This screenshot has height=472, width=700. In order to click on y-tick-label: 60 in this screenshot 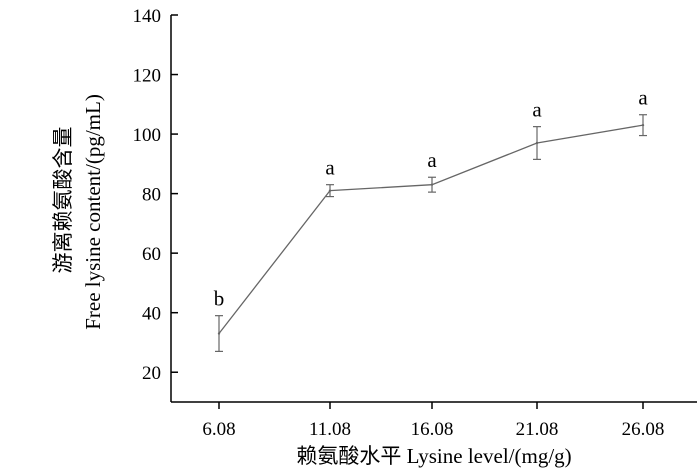, I will do `click(151, 254)`.